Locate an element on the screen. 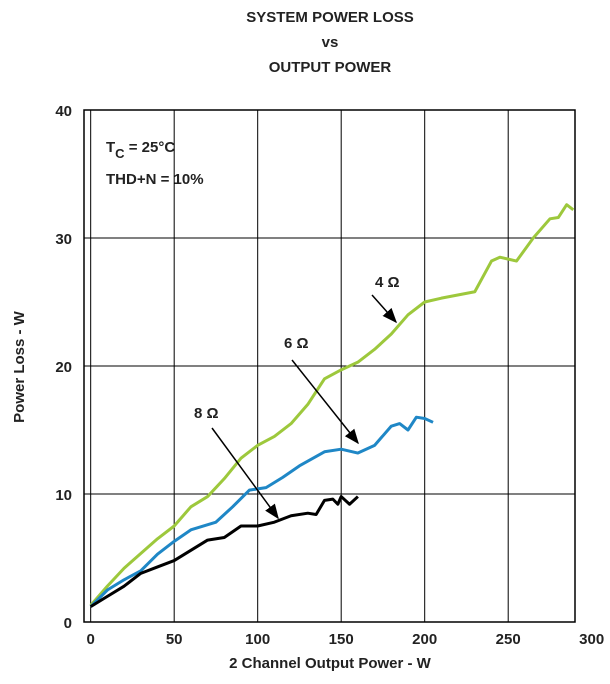 The height and width of the screenshot is (684, 610). y-axis-label: Power Loss - W is located at coordinates (19, 366).